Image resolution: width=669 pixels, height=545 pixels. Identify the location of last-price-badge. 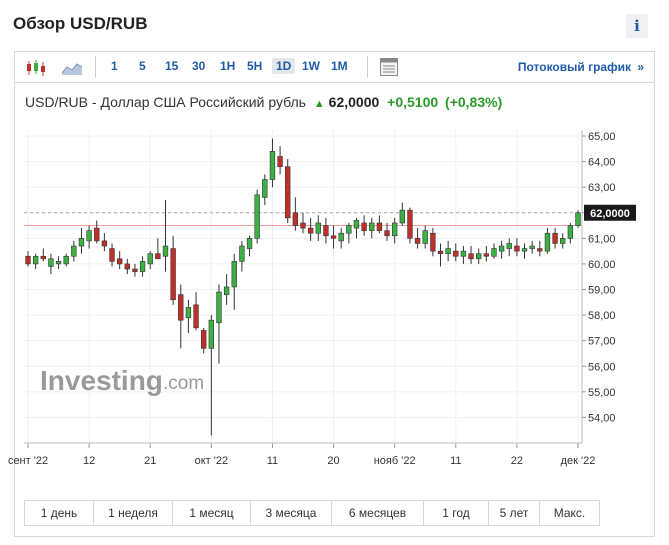
(610, 212).